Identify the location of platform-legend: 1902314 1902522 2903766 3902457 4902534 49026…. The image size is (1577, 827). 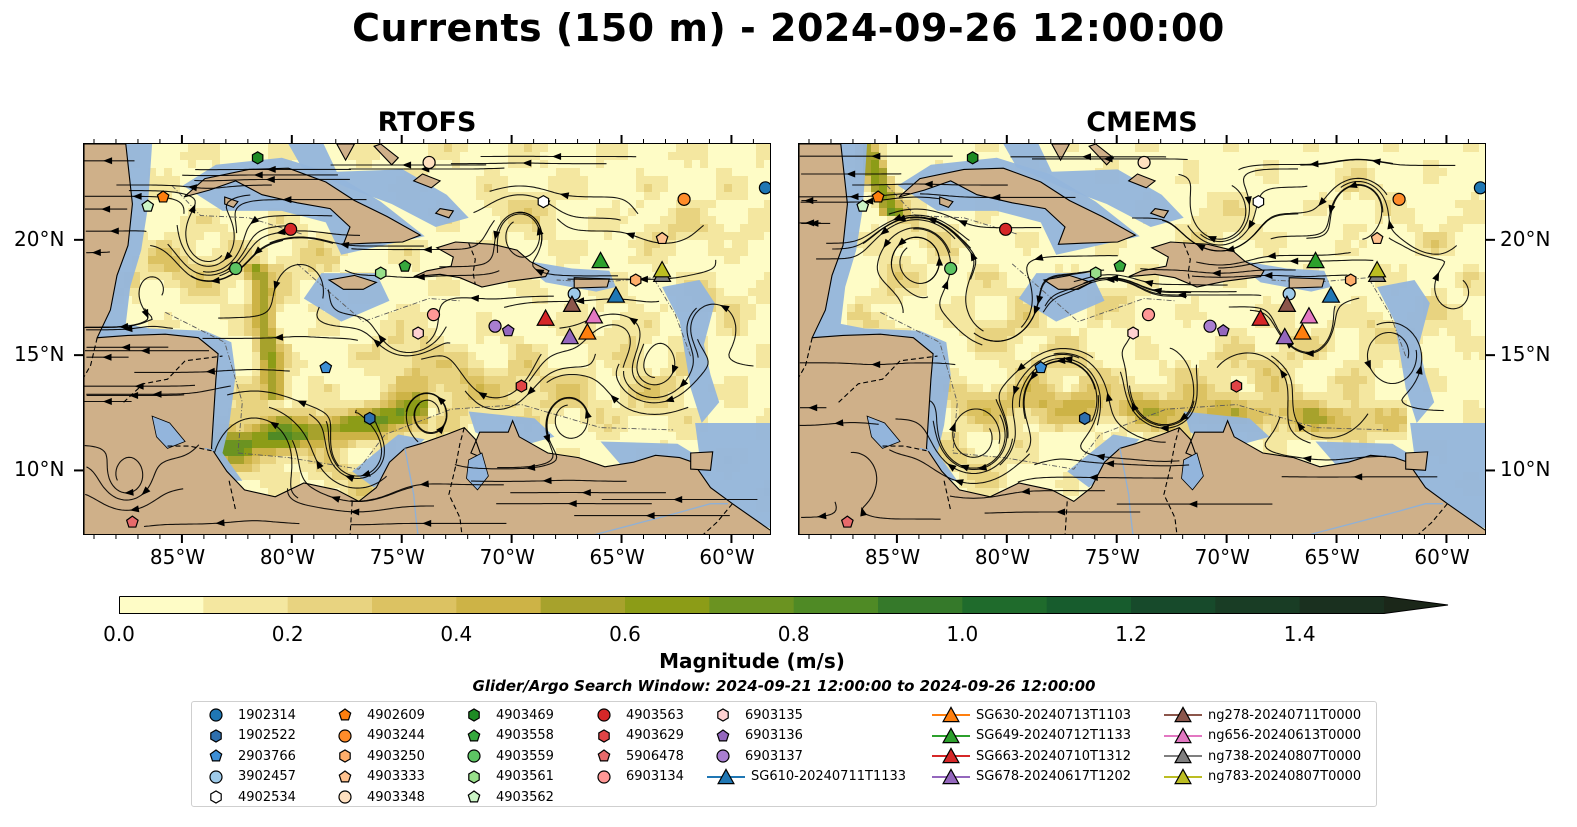
(784, 754).